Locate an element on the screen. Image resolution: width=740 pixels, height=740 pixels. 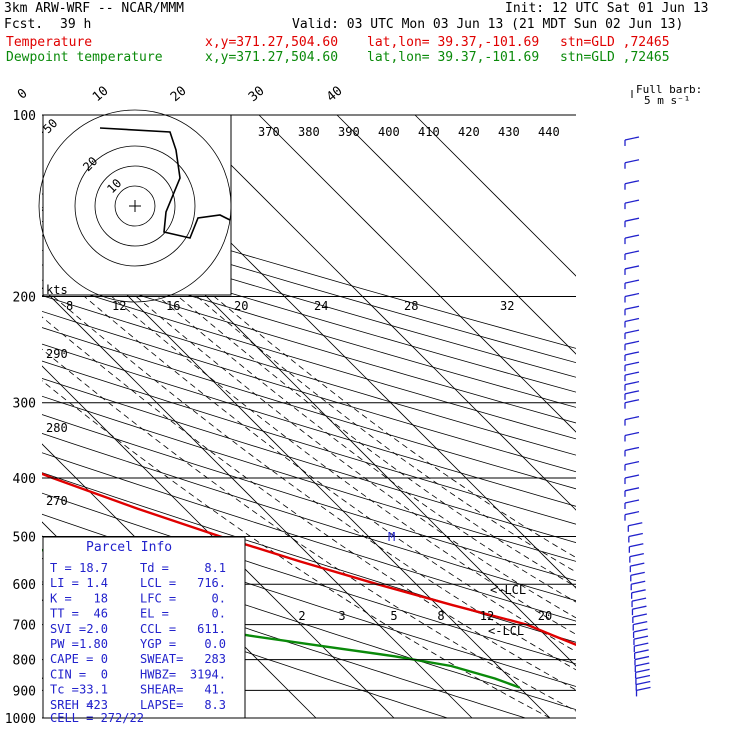
hodograph-ring is located at coordinates (135, 206).